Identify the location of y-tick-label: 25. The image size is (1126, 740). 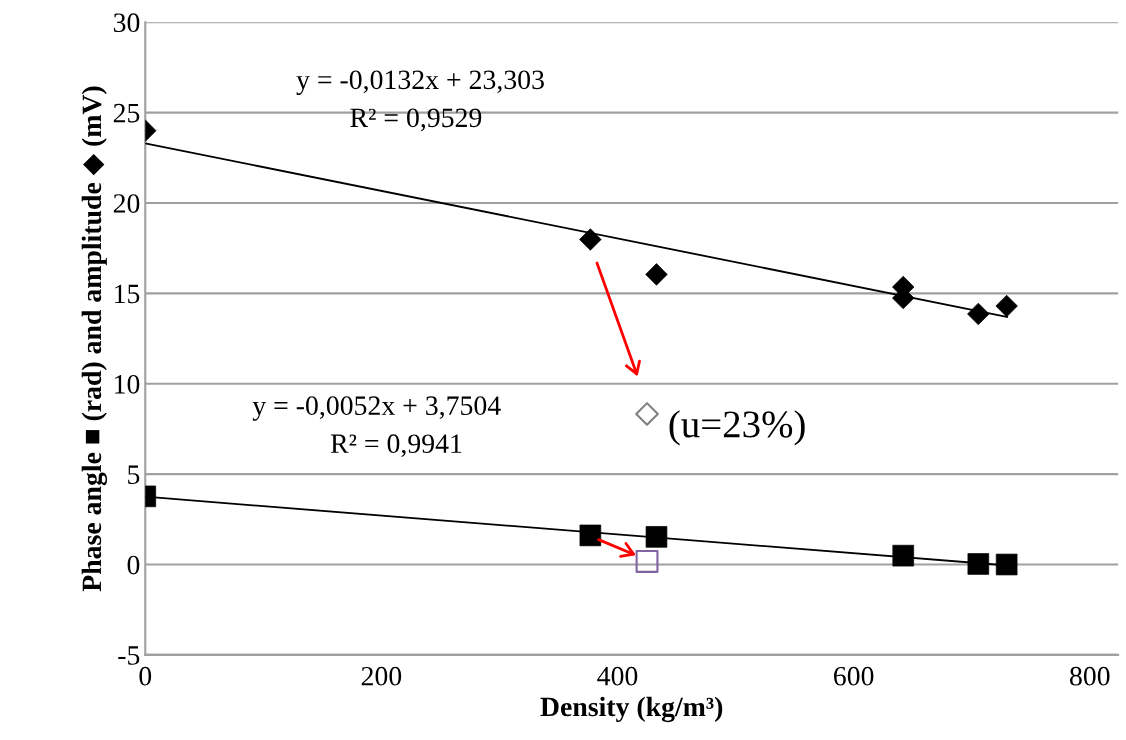
(126, 113).